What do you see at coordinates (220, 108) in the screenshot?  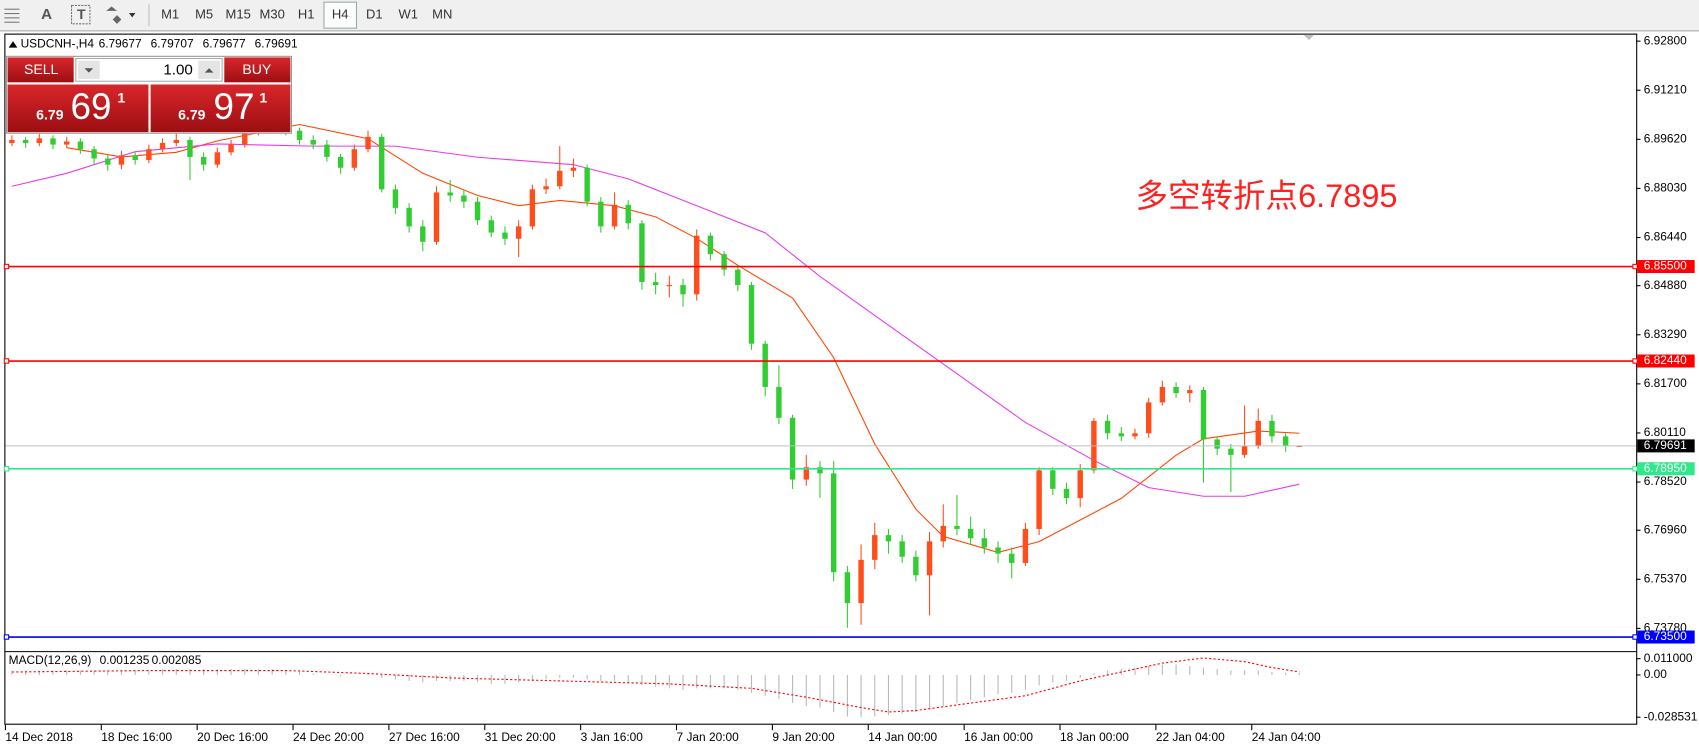 I see `ask-box` at bounding box center [220, 108].